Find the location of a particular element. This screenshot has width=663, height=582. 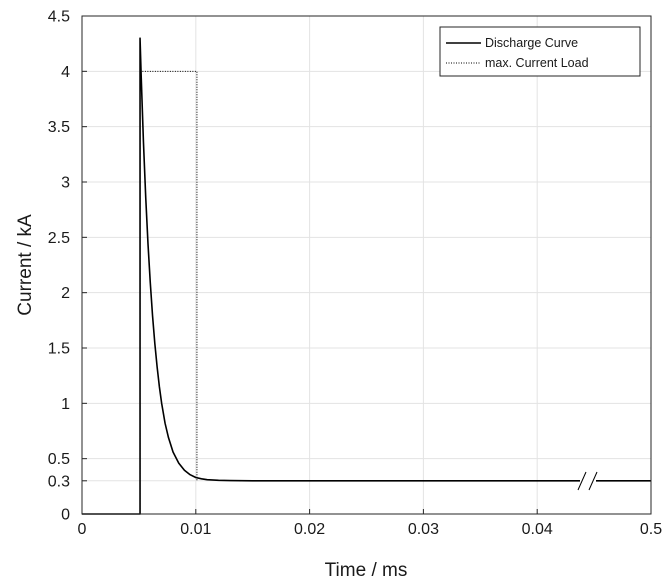

x-tick-label: 0.02 is located at coordinates (309, 529).